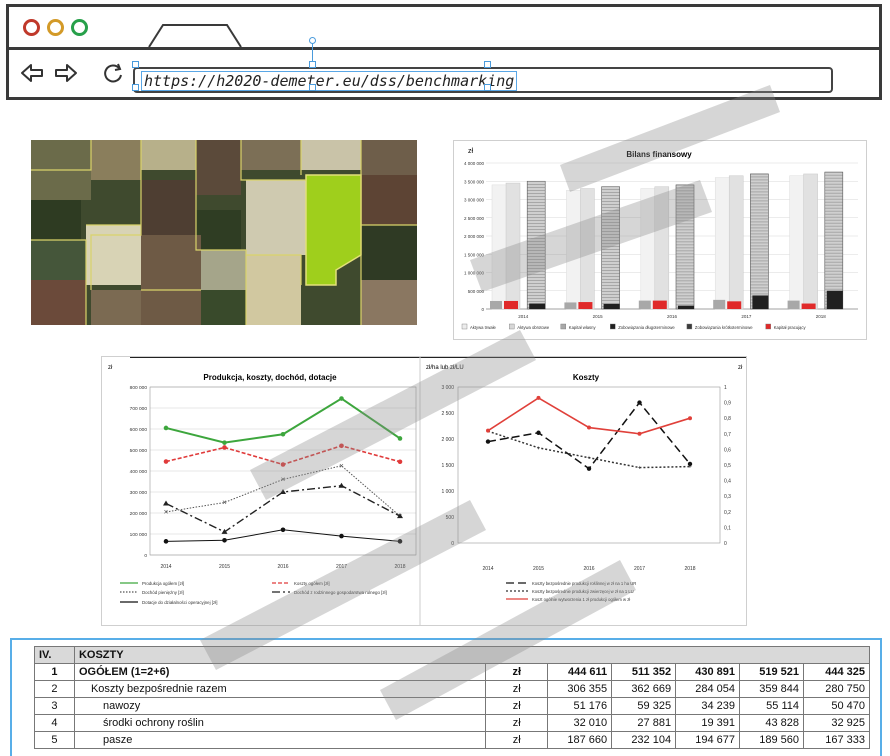 This screenshot has height=756, width=890. I want to click on costs-y2-tick: 0,6, so click(727, 450).